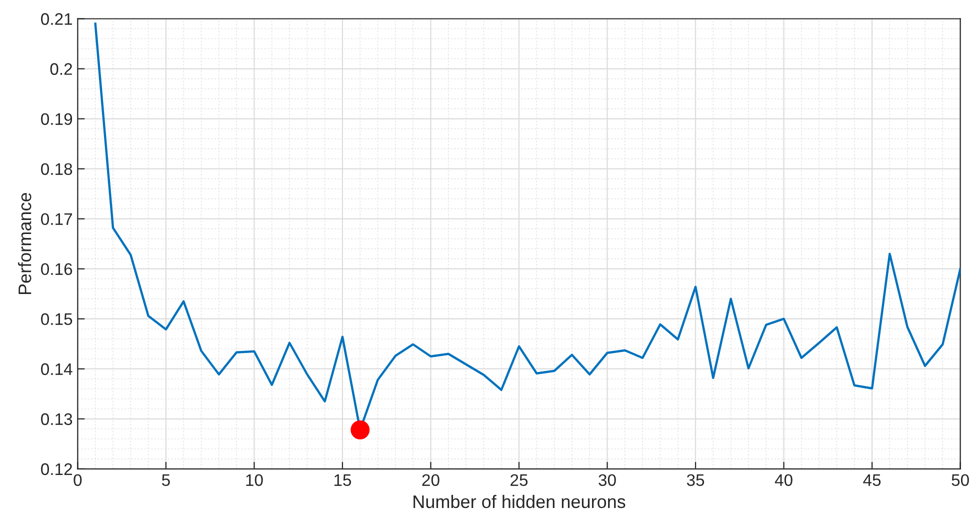  Describe the element at coordinates (56, 169) in the screenshot. I see `y-tick-label: 0.18` at that location.